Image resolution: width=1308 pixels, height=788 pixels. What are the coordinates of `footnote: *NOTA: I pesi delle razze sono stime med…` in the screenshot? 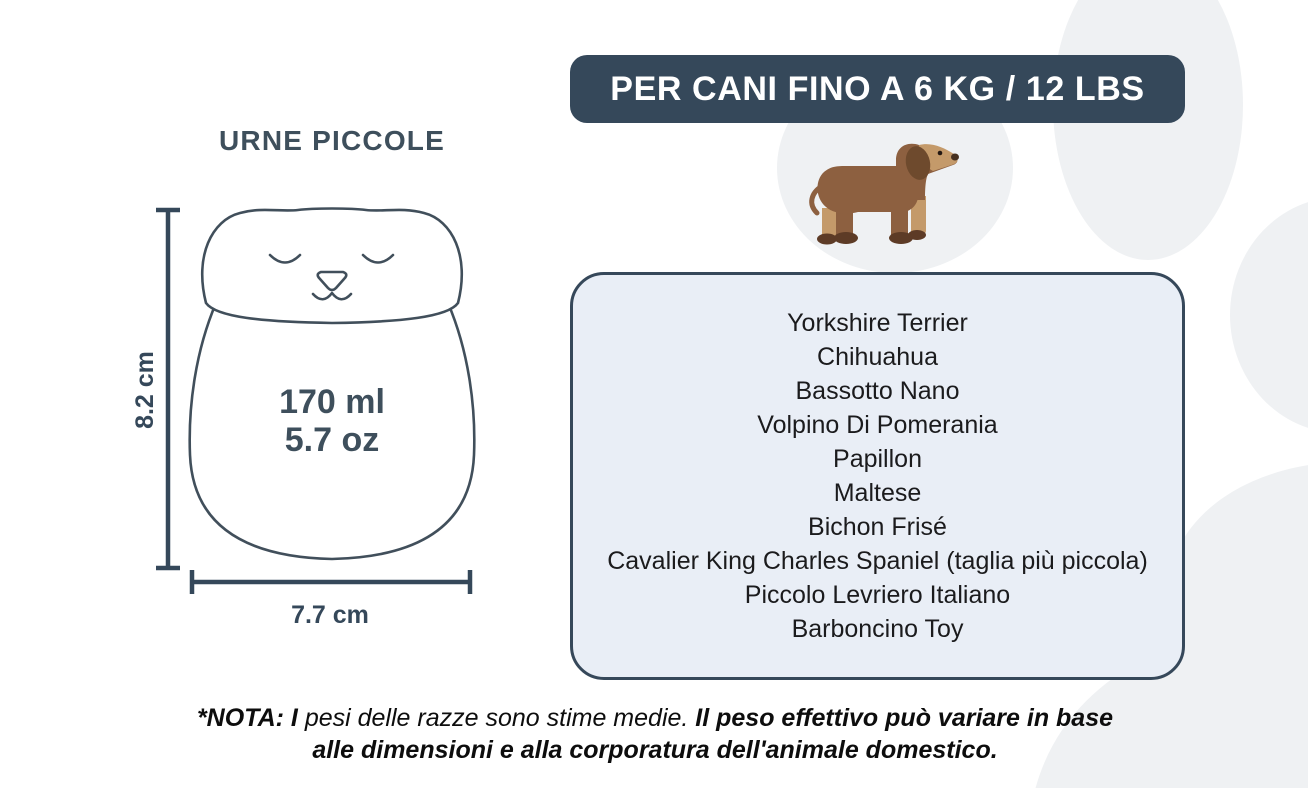 It's located at (655, 734).